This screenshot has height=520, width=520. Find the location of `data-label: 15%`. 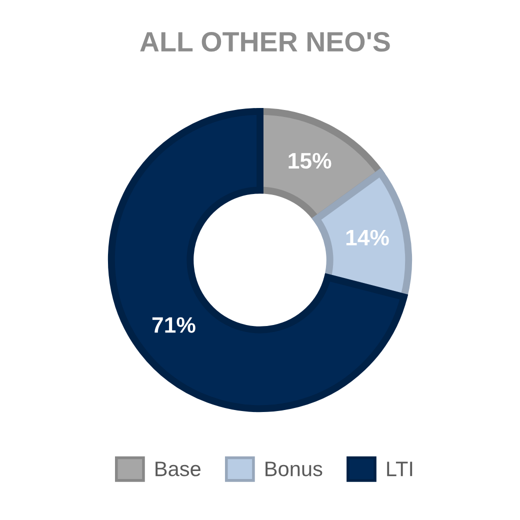

data-label: 15% is located at coordinates (310, 160).